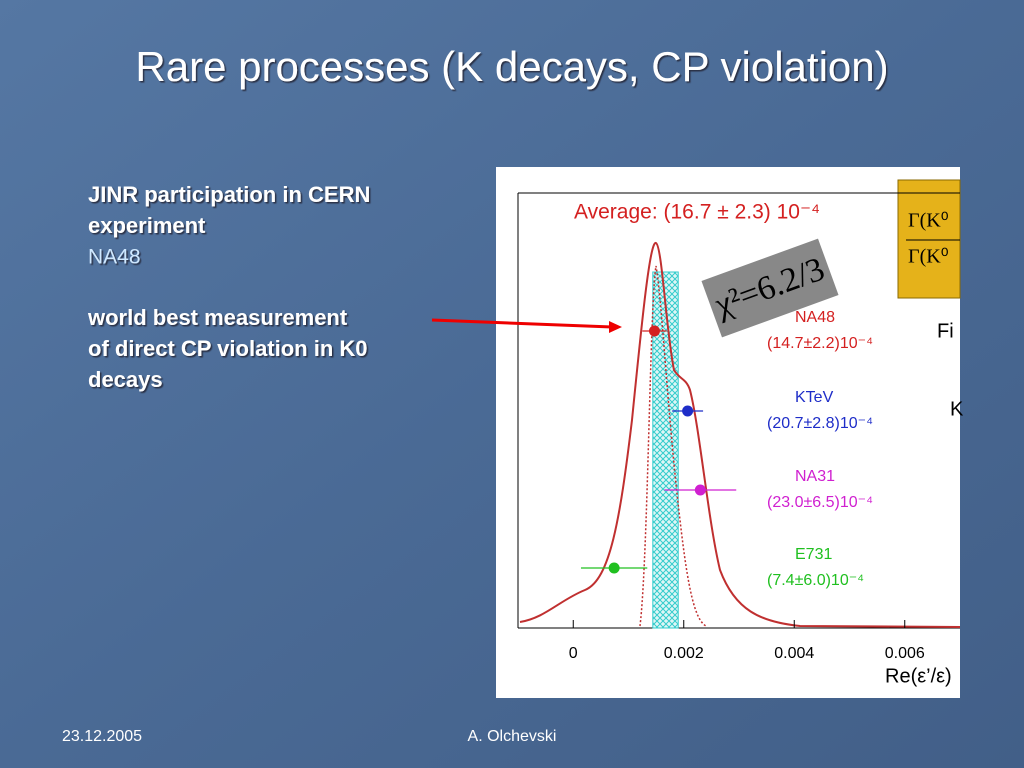 This screenshot has height=768, width=1024. Describe the element at coordinates (815, 476) in the screenshot. I see `experiment-name: NA31` at that location.